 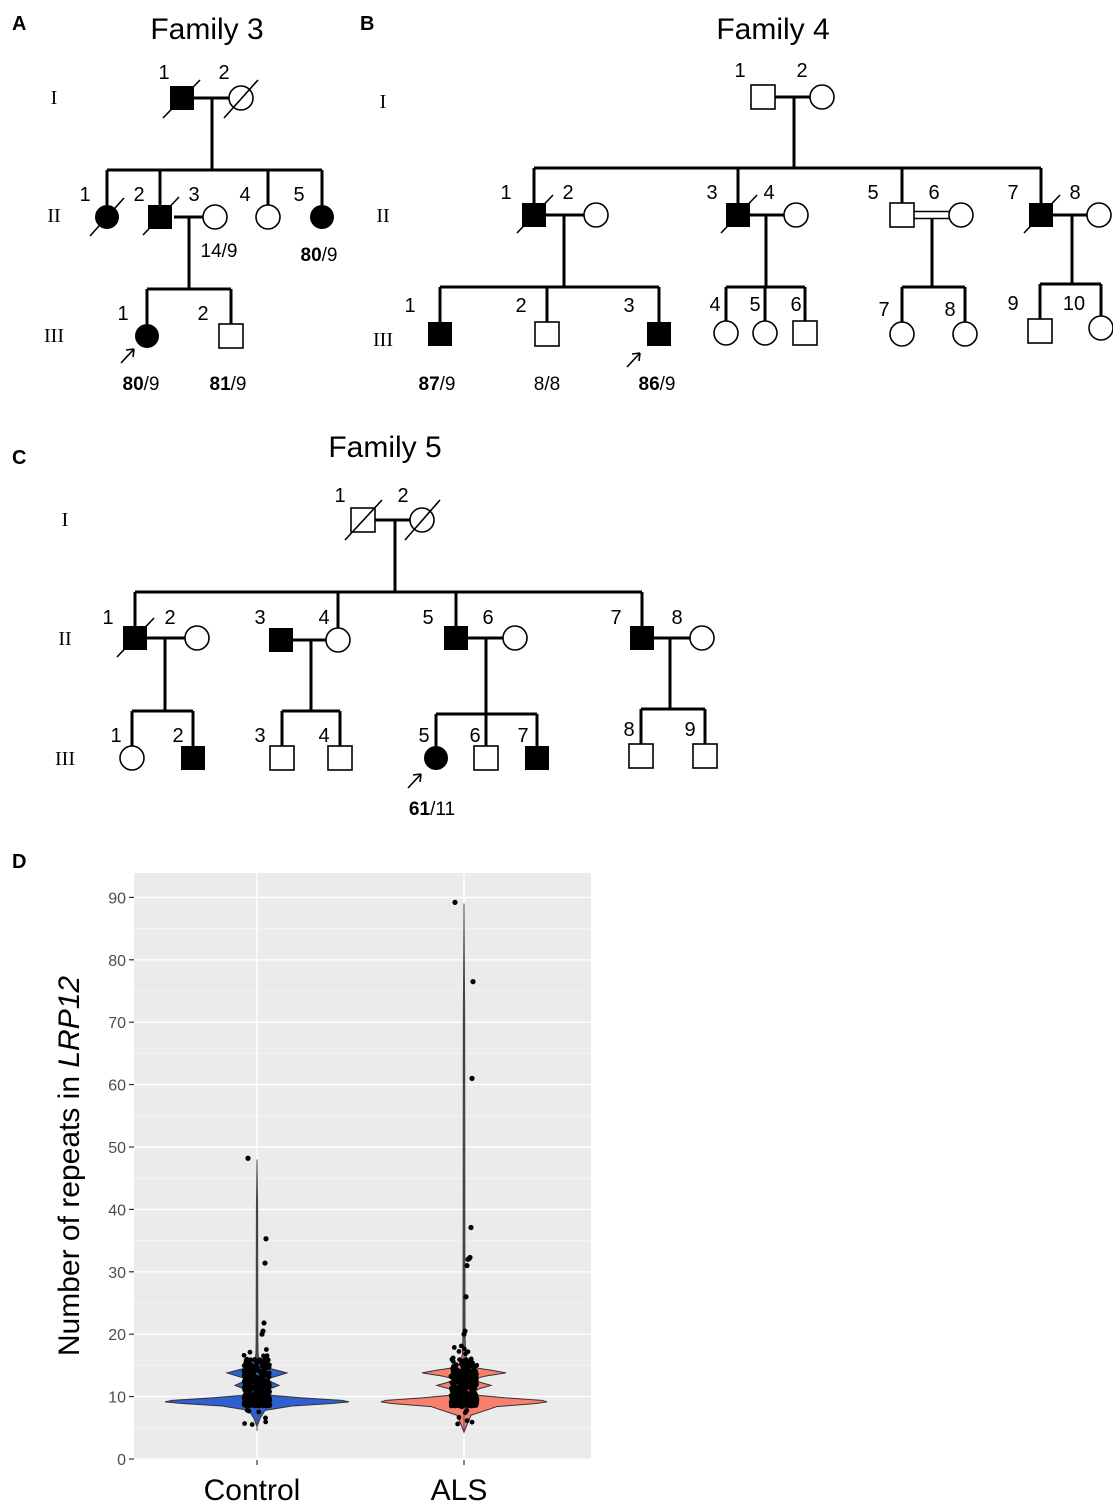 What do you see at coordinates (456, 638) in the screenshot?
I see `family5-II5-affected-male` at bounding box center [456, 638].